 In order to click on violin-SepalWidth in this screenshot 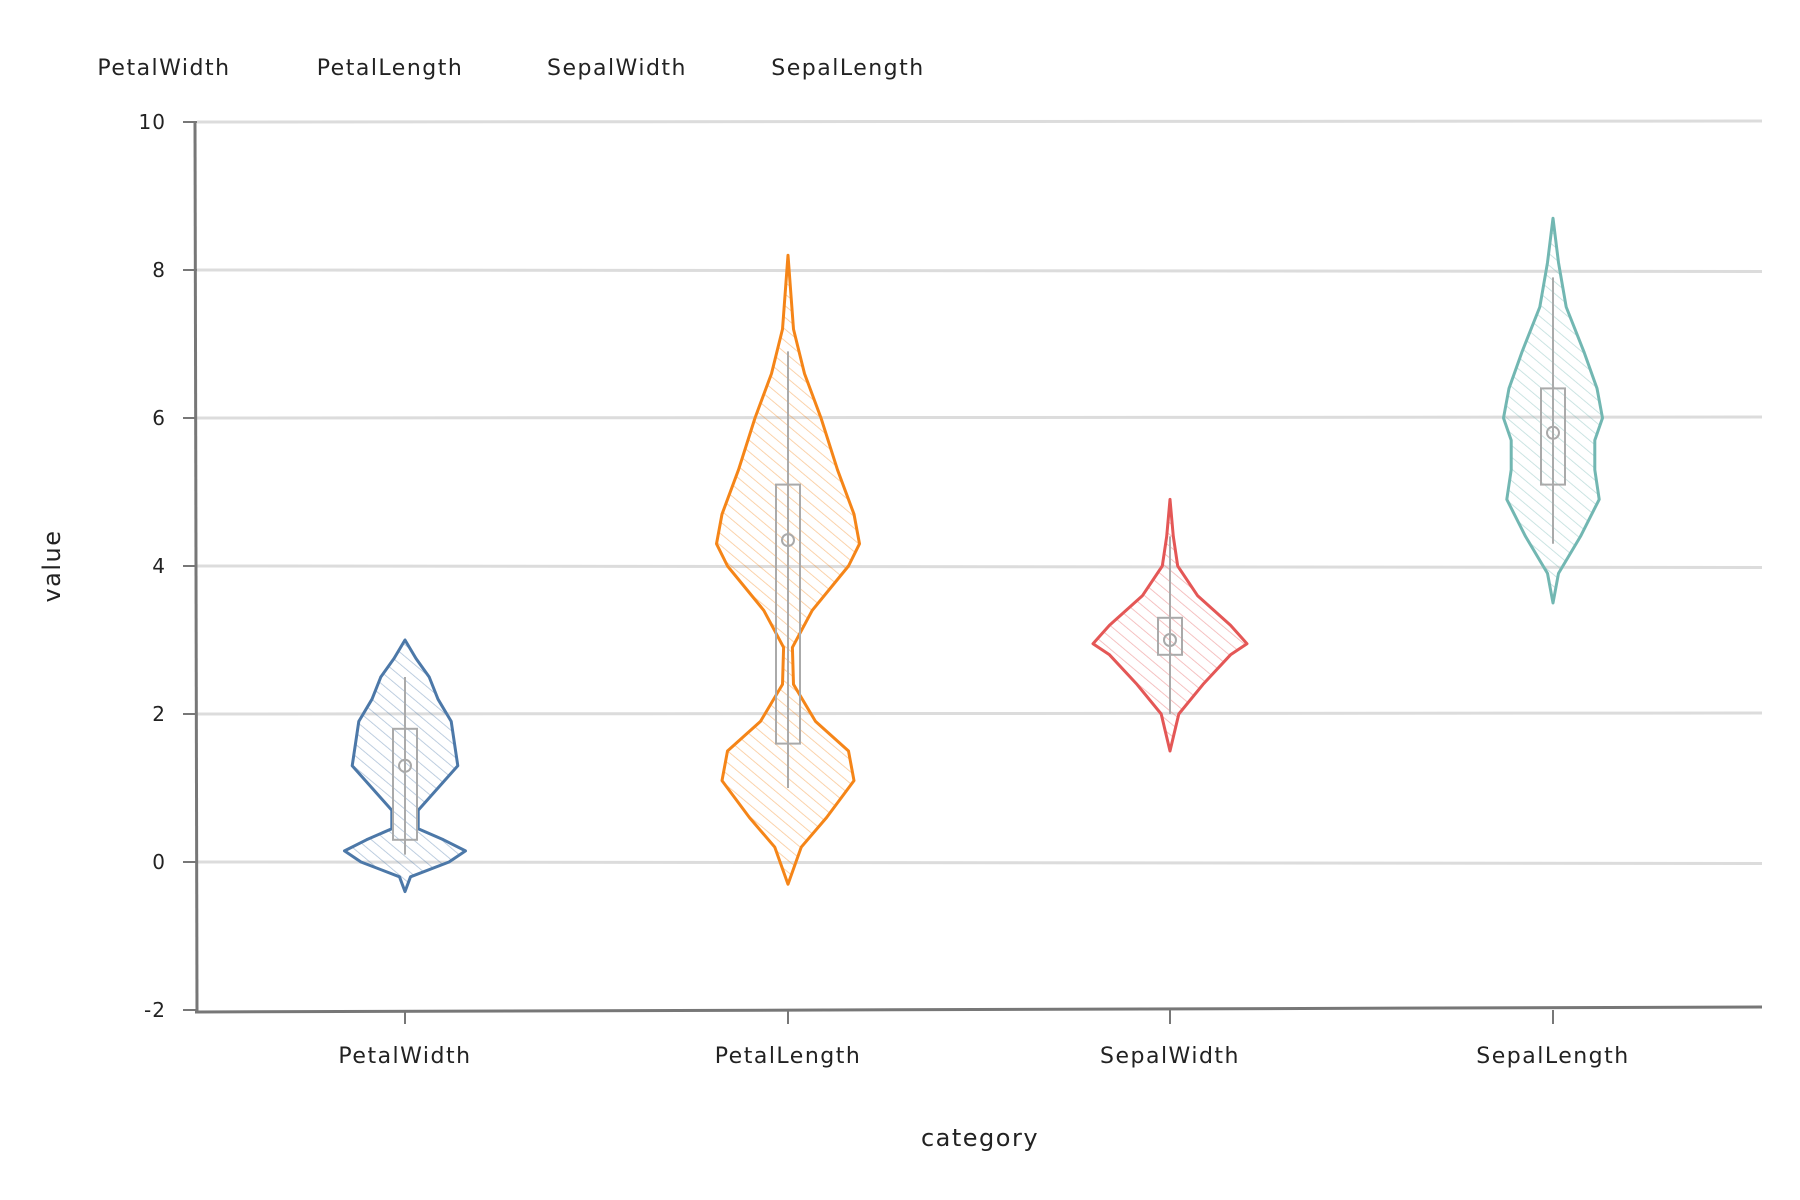, I will do `click(1170, 625)`.